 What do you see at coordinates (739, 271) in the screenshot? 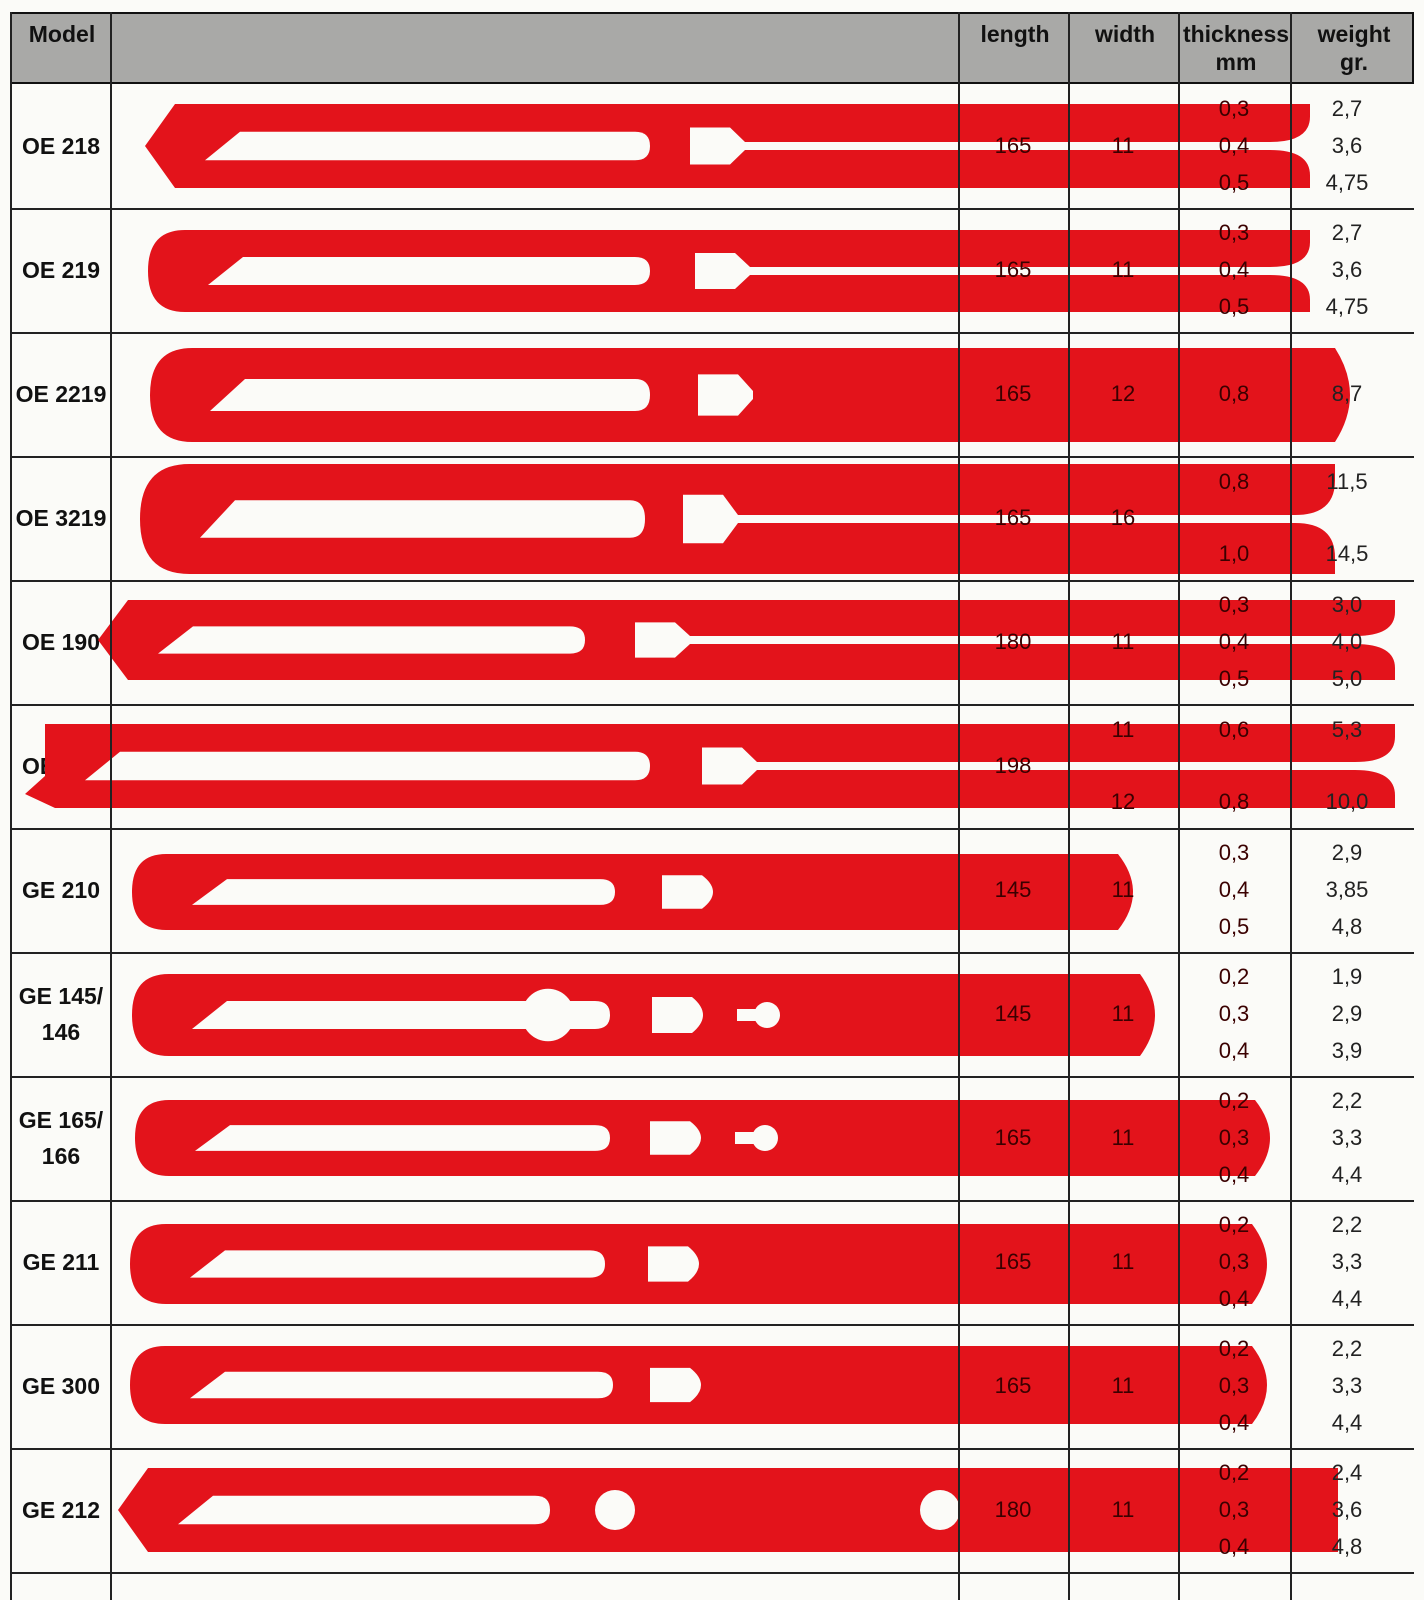
I see `blade-oe219-icon` at bounding box center [739, 271].